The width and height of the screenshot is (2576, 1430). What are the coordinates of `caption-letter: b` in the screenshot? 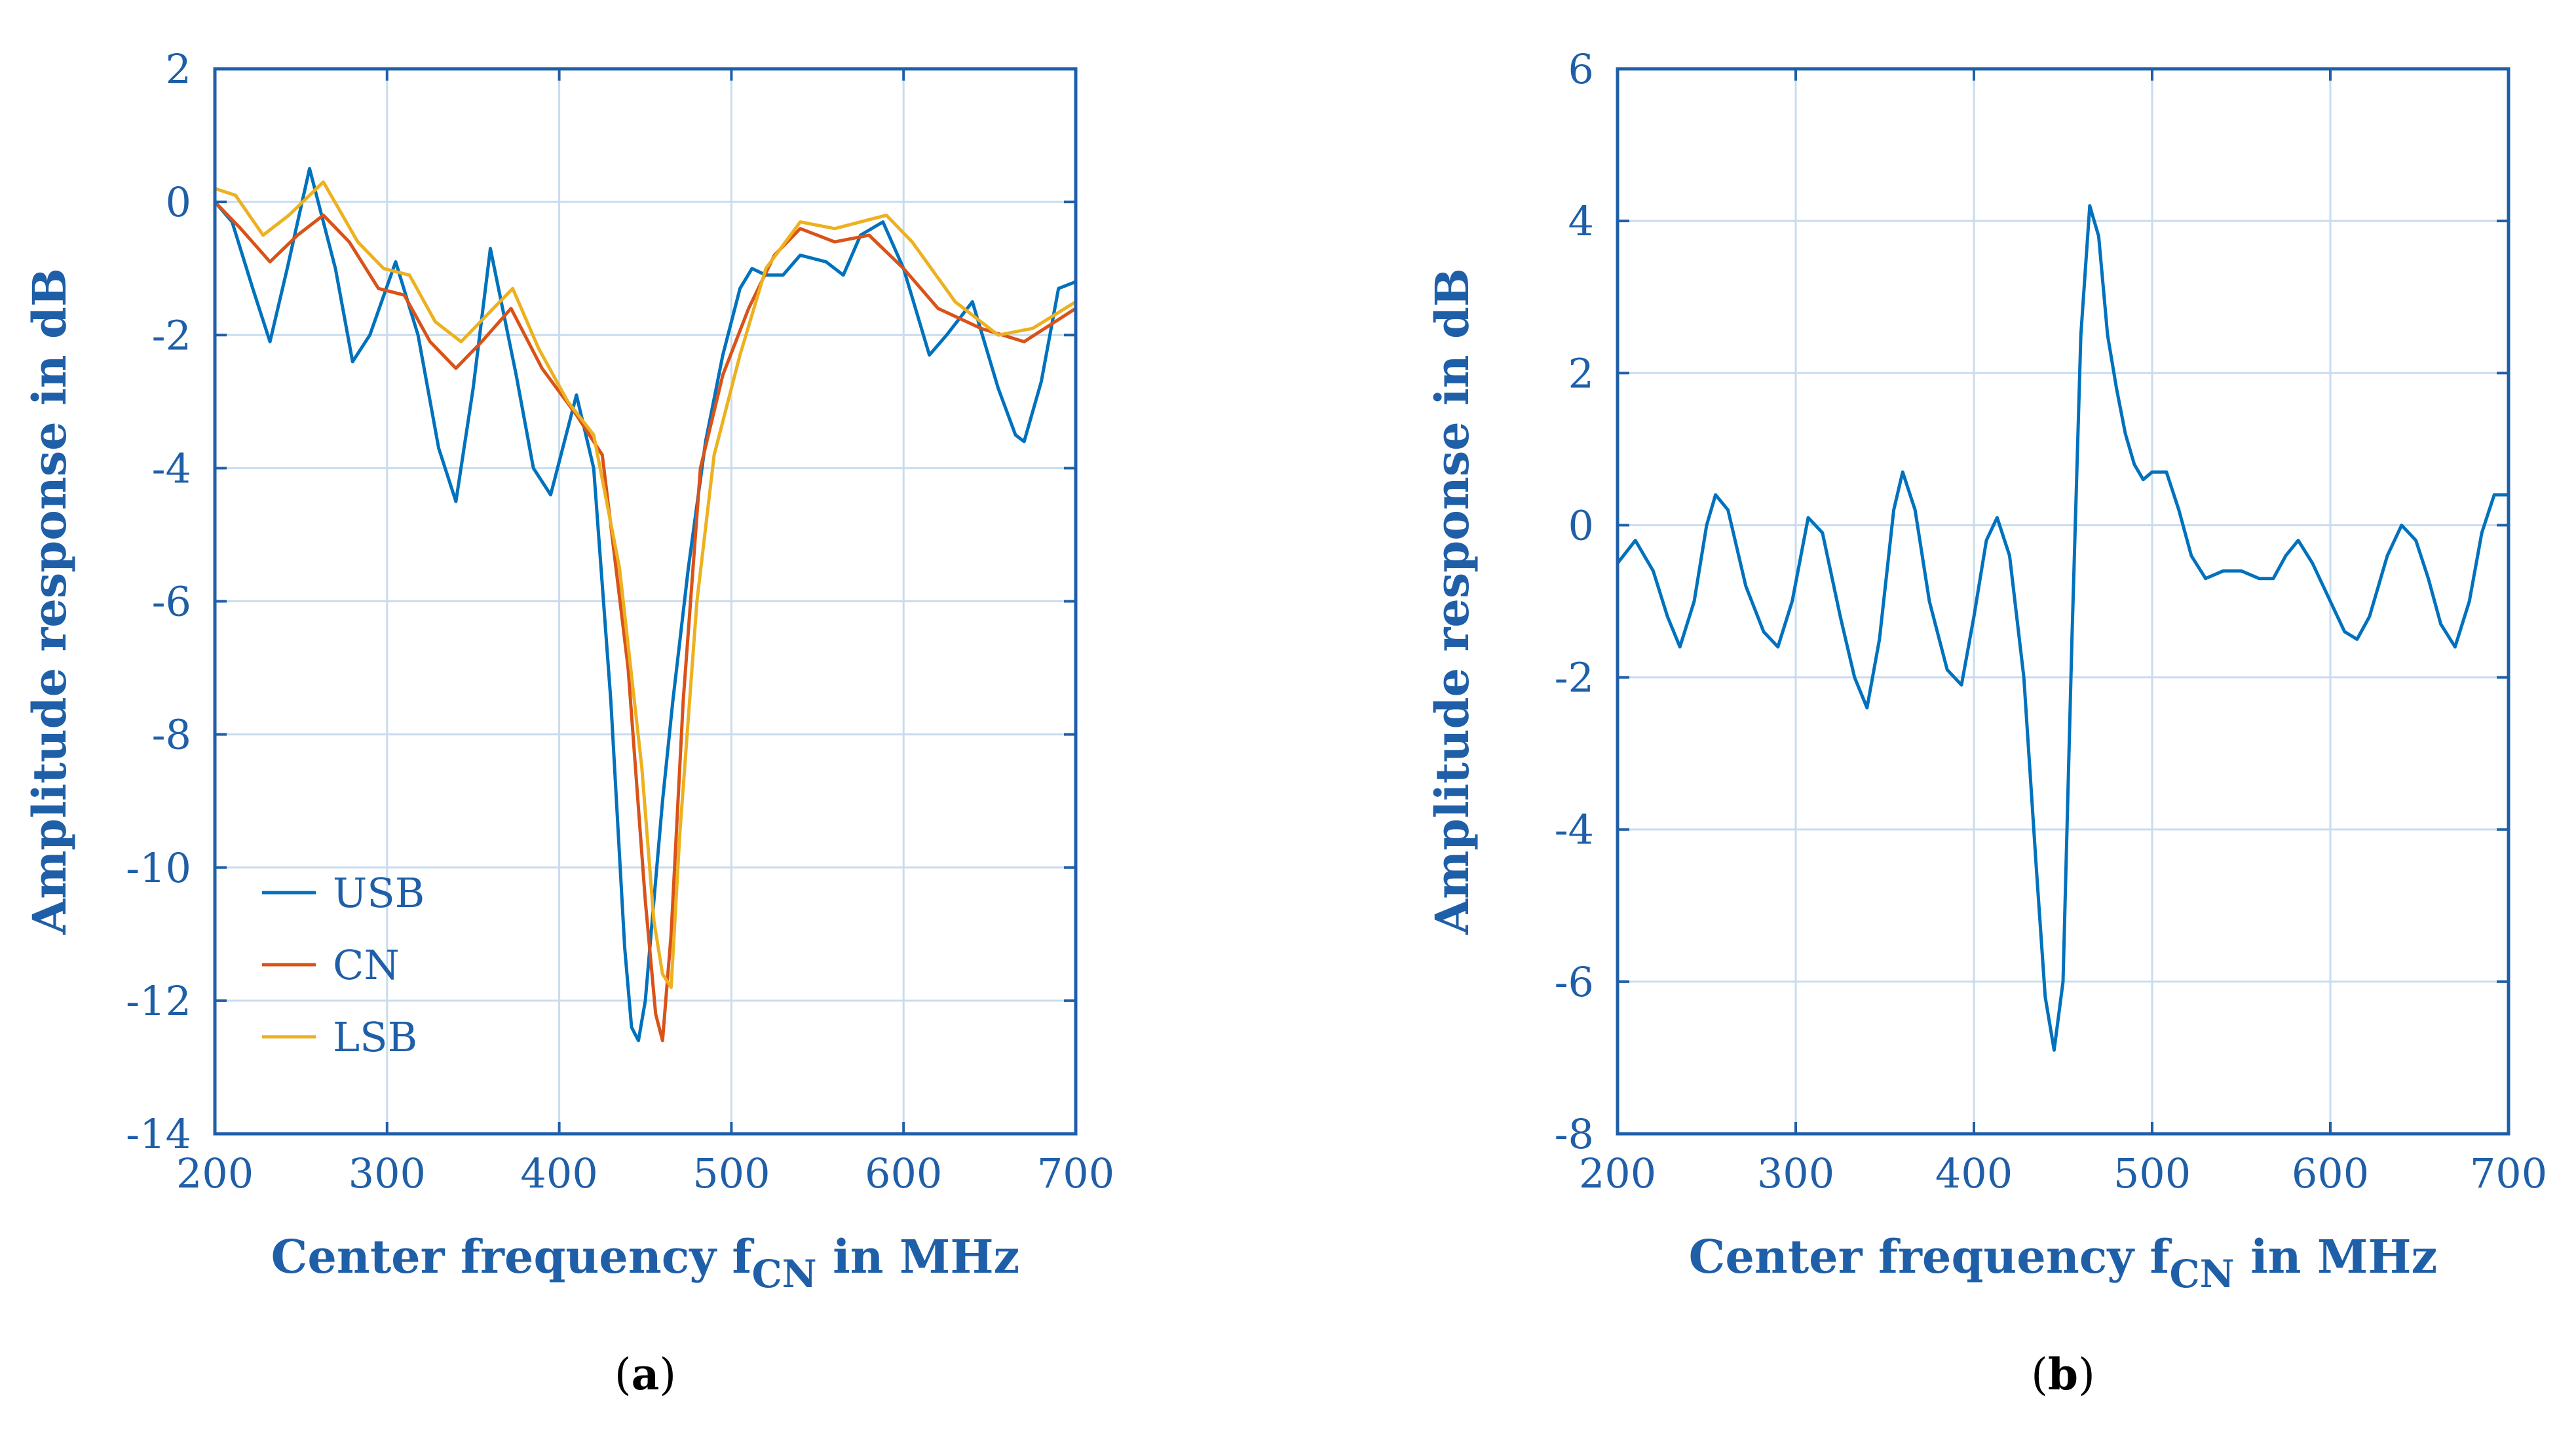 It's located at (2063, 1375).